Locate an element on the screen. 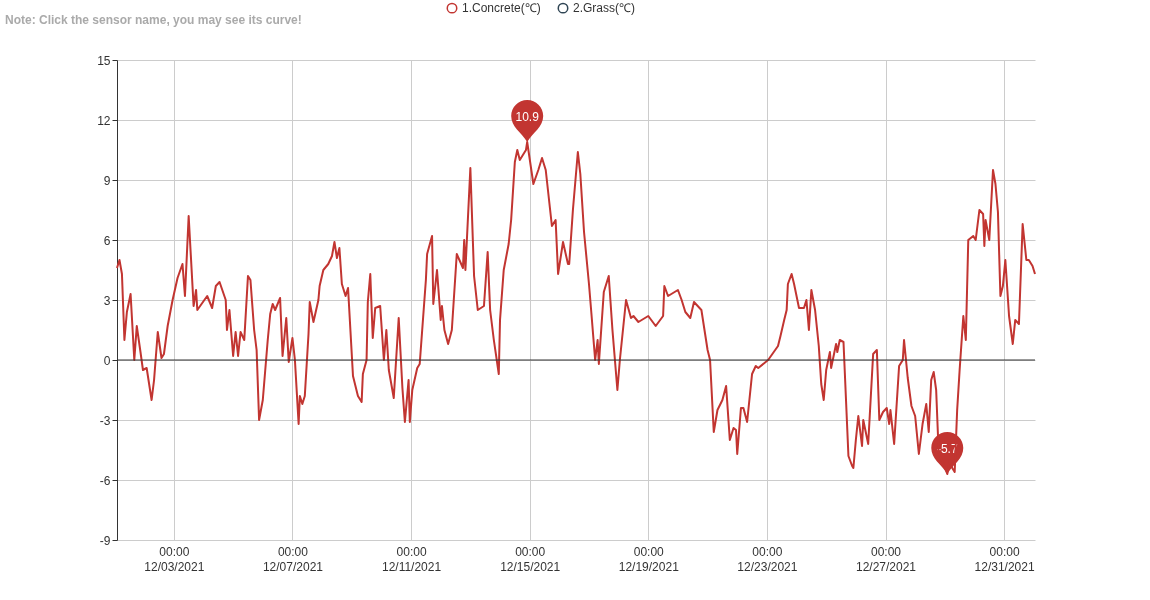 This screenshot has width=1150, height=600. y-tick-label: 9 is located at coordinates (107, 180).